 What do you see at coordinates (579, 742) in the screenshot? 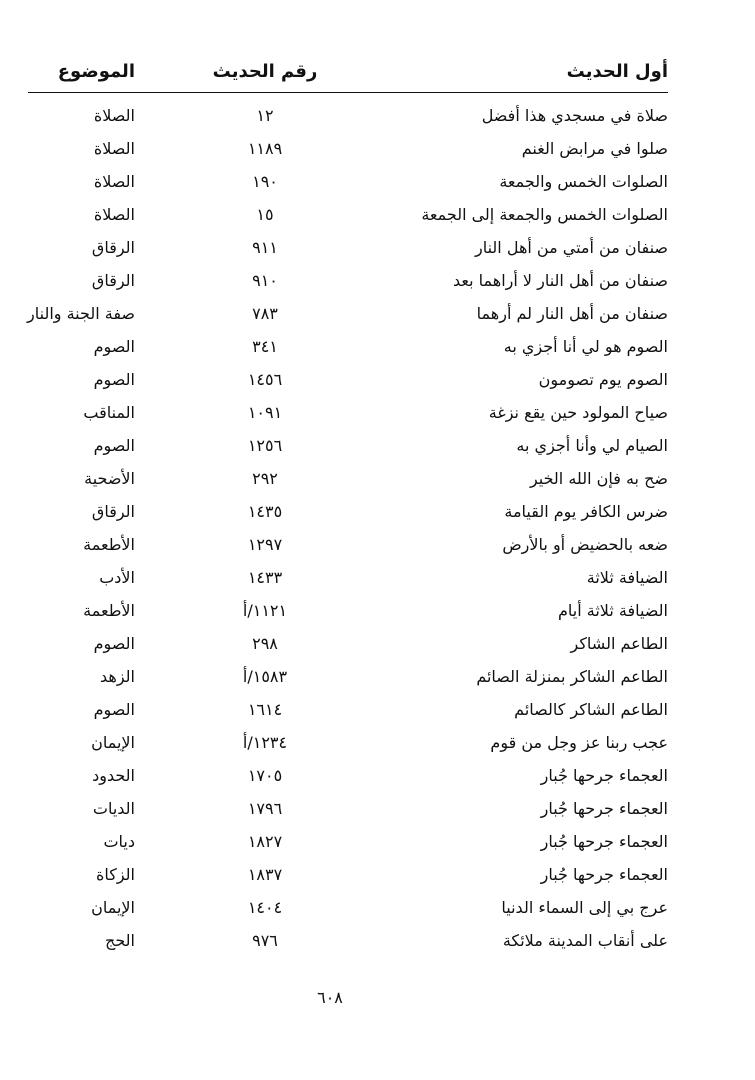
I see `table-cell: عجب ربنا عز وجل من قوم` at bounding box center [579, 742].